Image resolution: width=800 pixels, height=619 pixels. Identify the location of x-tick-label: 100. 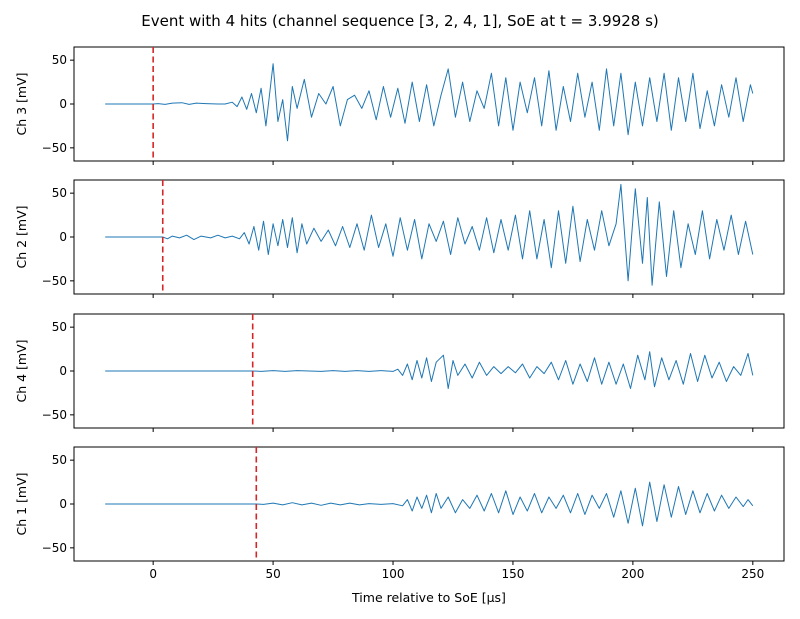
(393, 574).